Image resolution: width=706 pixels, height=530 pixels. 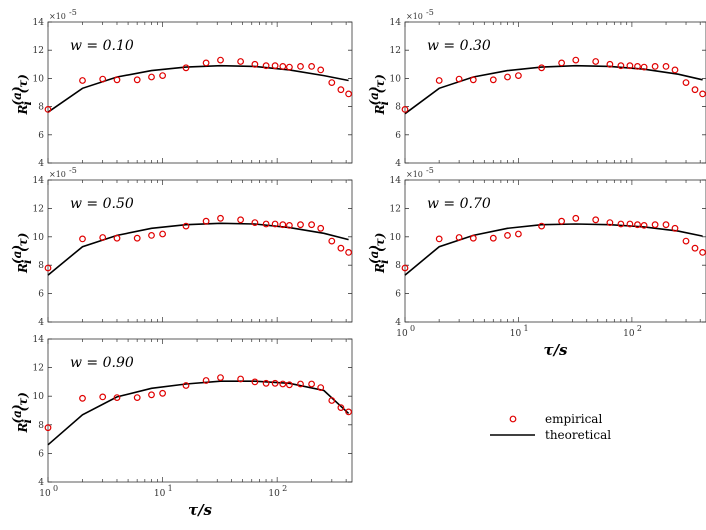 What do you see at coordinates (102, 363) in the screenshot?
I see `panel-w-label: w = 0.90` at bounding box center [102, 363].